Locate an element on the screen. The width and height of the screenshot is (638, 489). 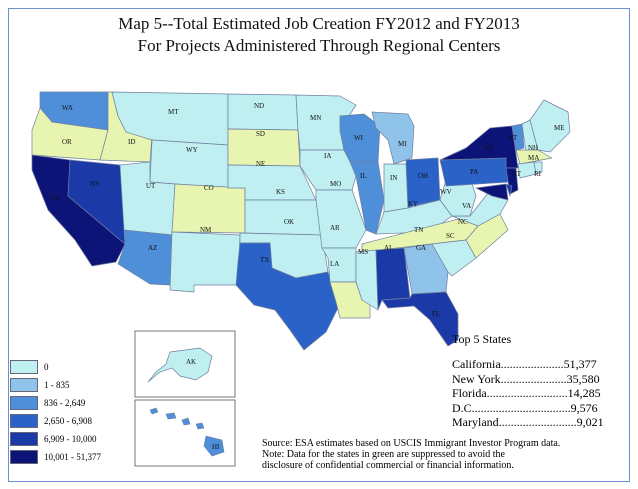
state-OH is located at coordinates (423, 183).